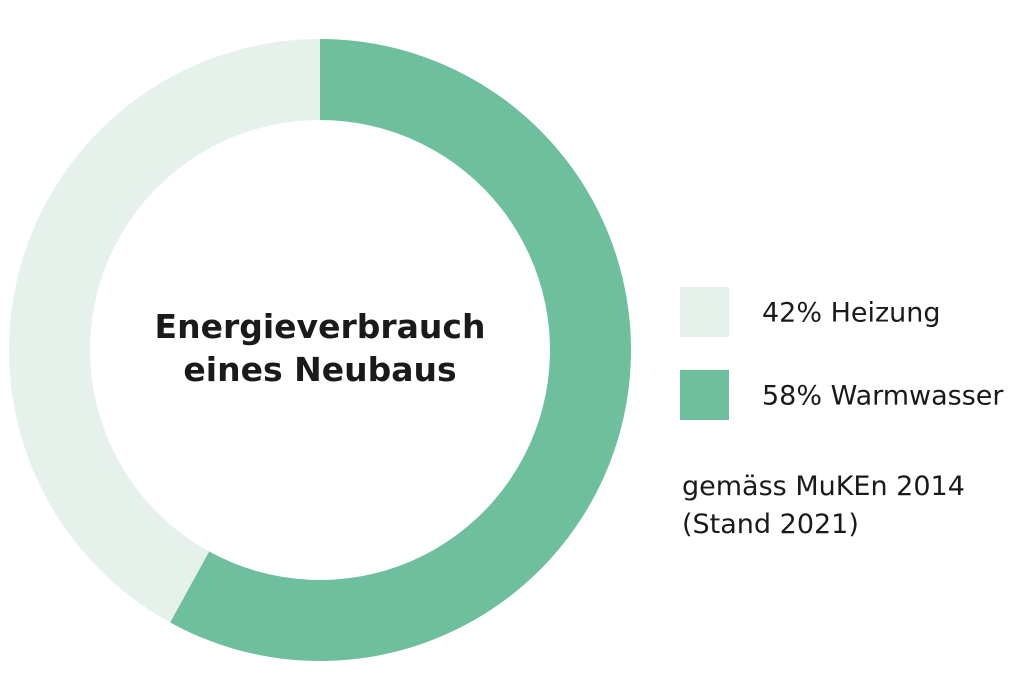  Describe the element at coordinates (851, 313) in the screenshot. I see `legend-label: 42% Heizung` at that location.